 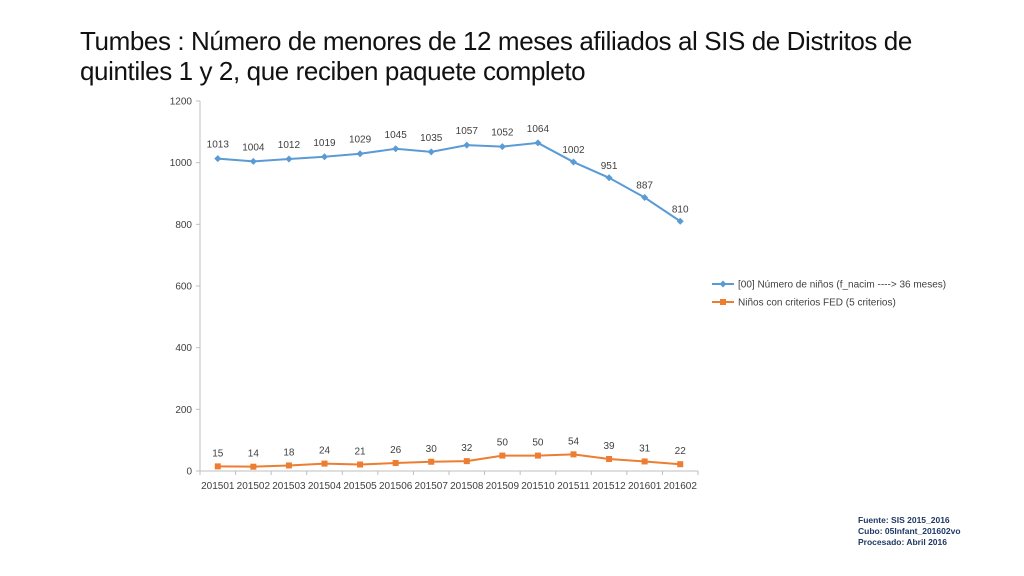 I want to click on data-label: 1013, so click(x=218, y=145).